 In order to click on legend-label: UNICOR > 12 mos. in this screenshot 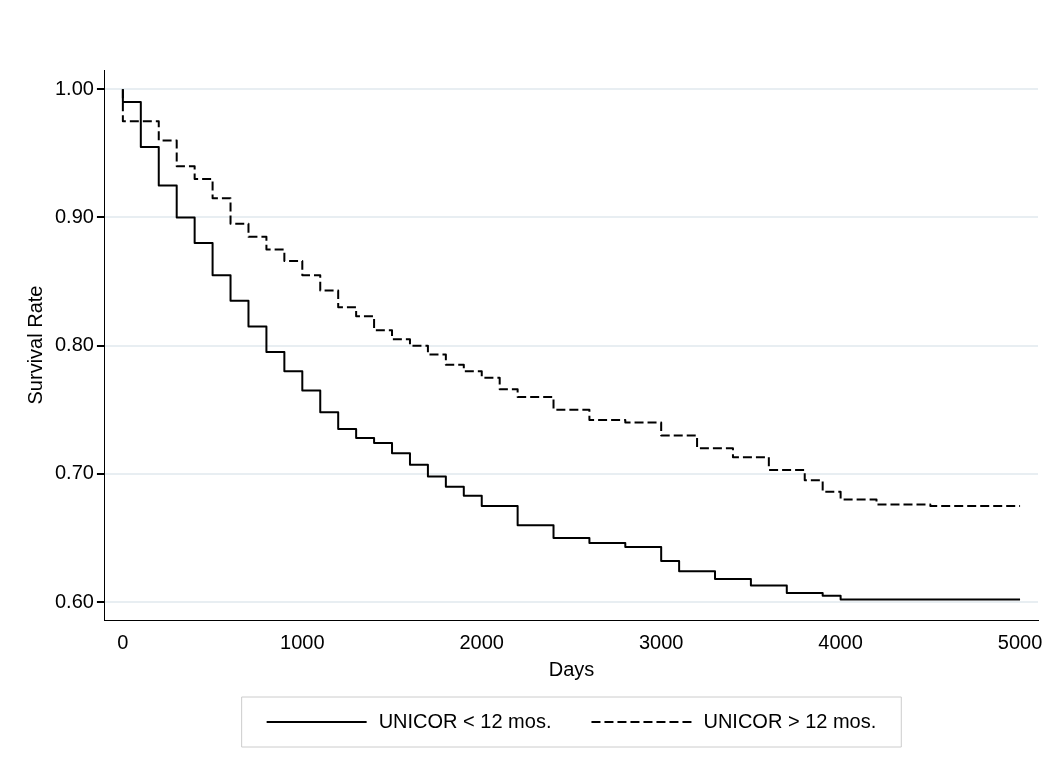, I will do `click(790, 720)`.